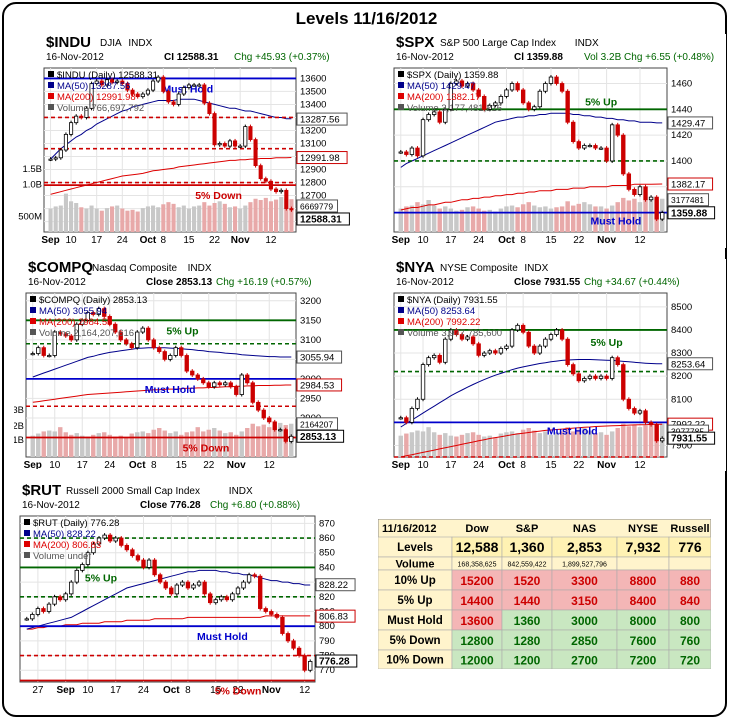 This screenshot has height=721, width=733. What do you see at coordinates (164, 240) in the screenshot?
I see `x-tick-label: 8` at bounding box center [164, 240].